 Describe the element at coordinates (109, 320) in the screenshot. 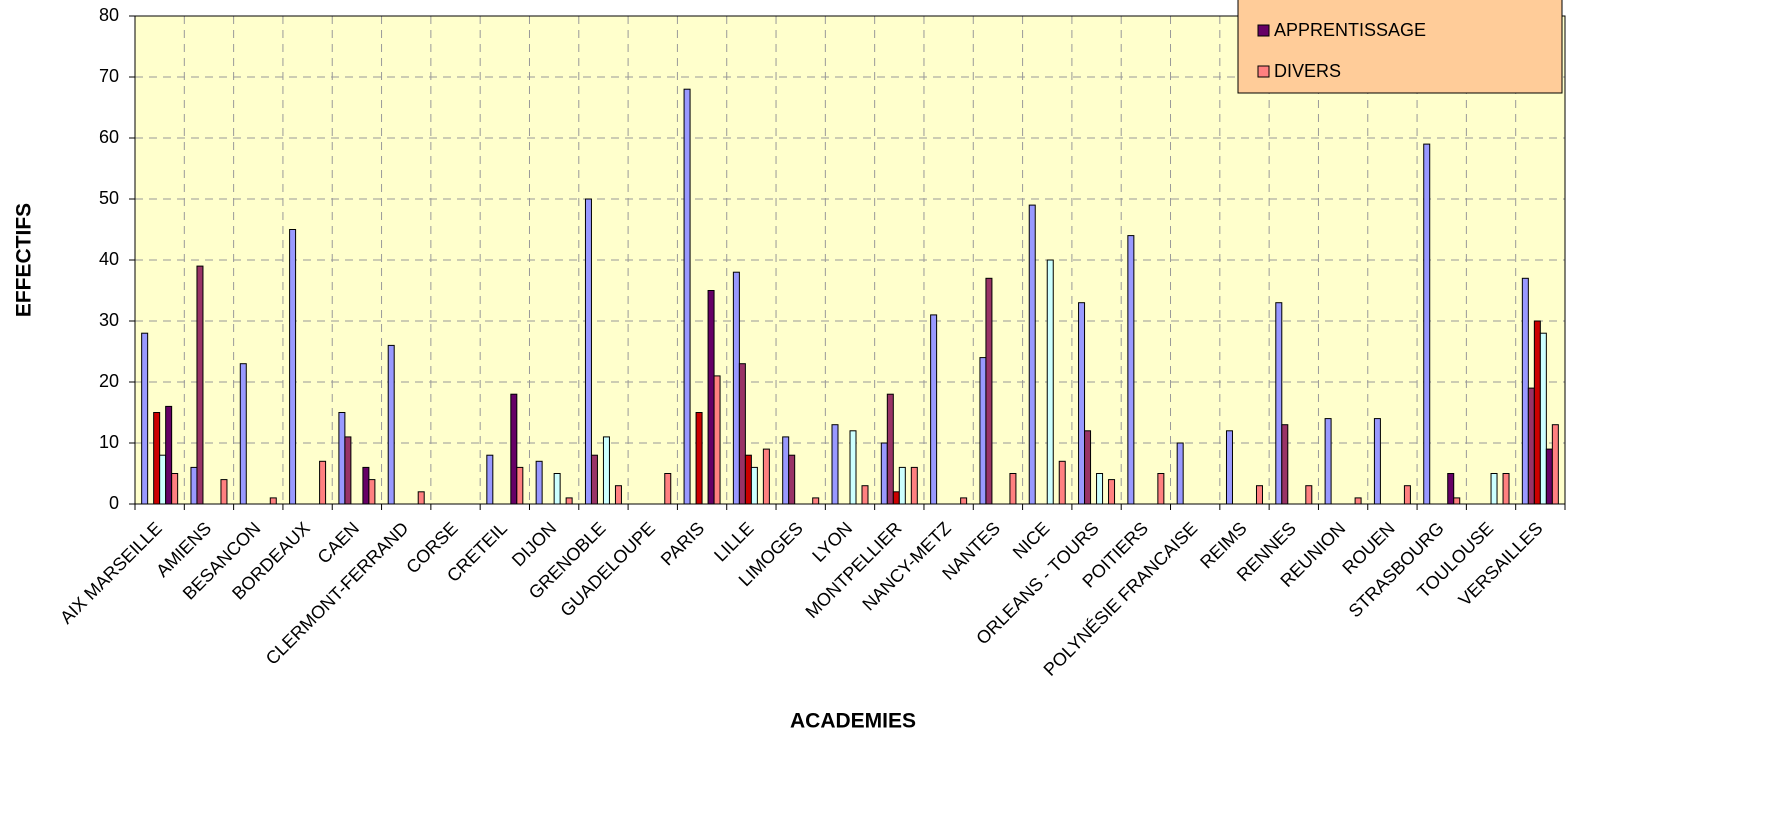

I see `y-tick-label: 30` at that location.